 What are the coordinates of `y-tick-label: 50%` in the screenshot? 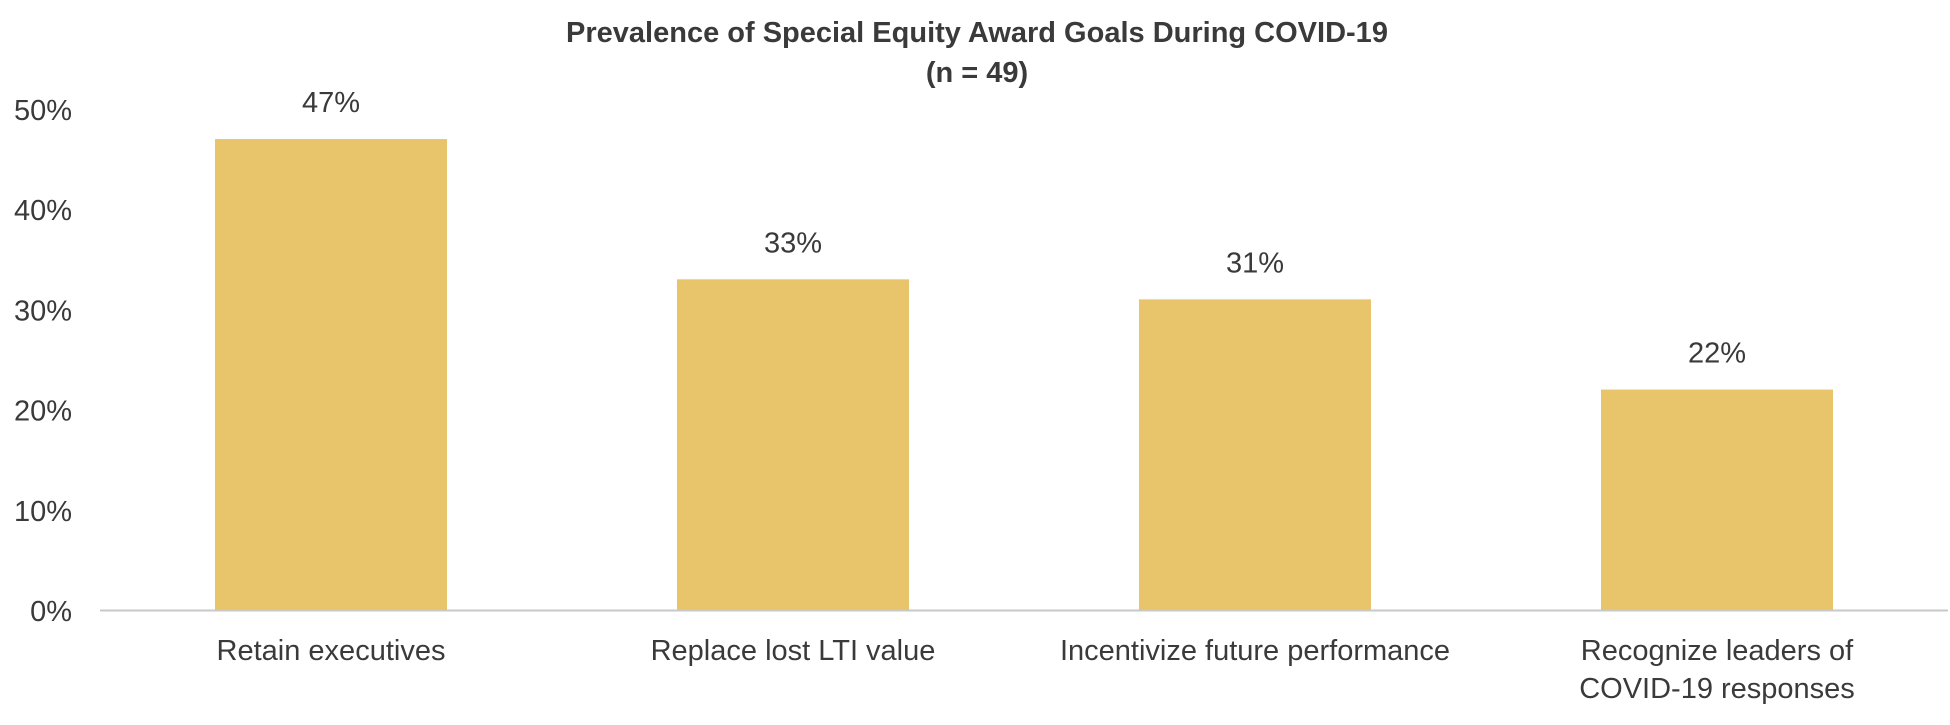 It's located at (43, 111).